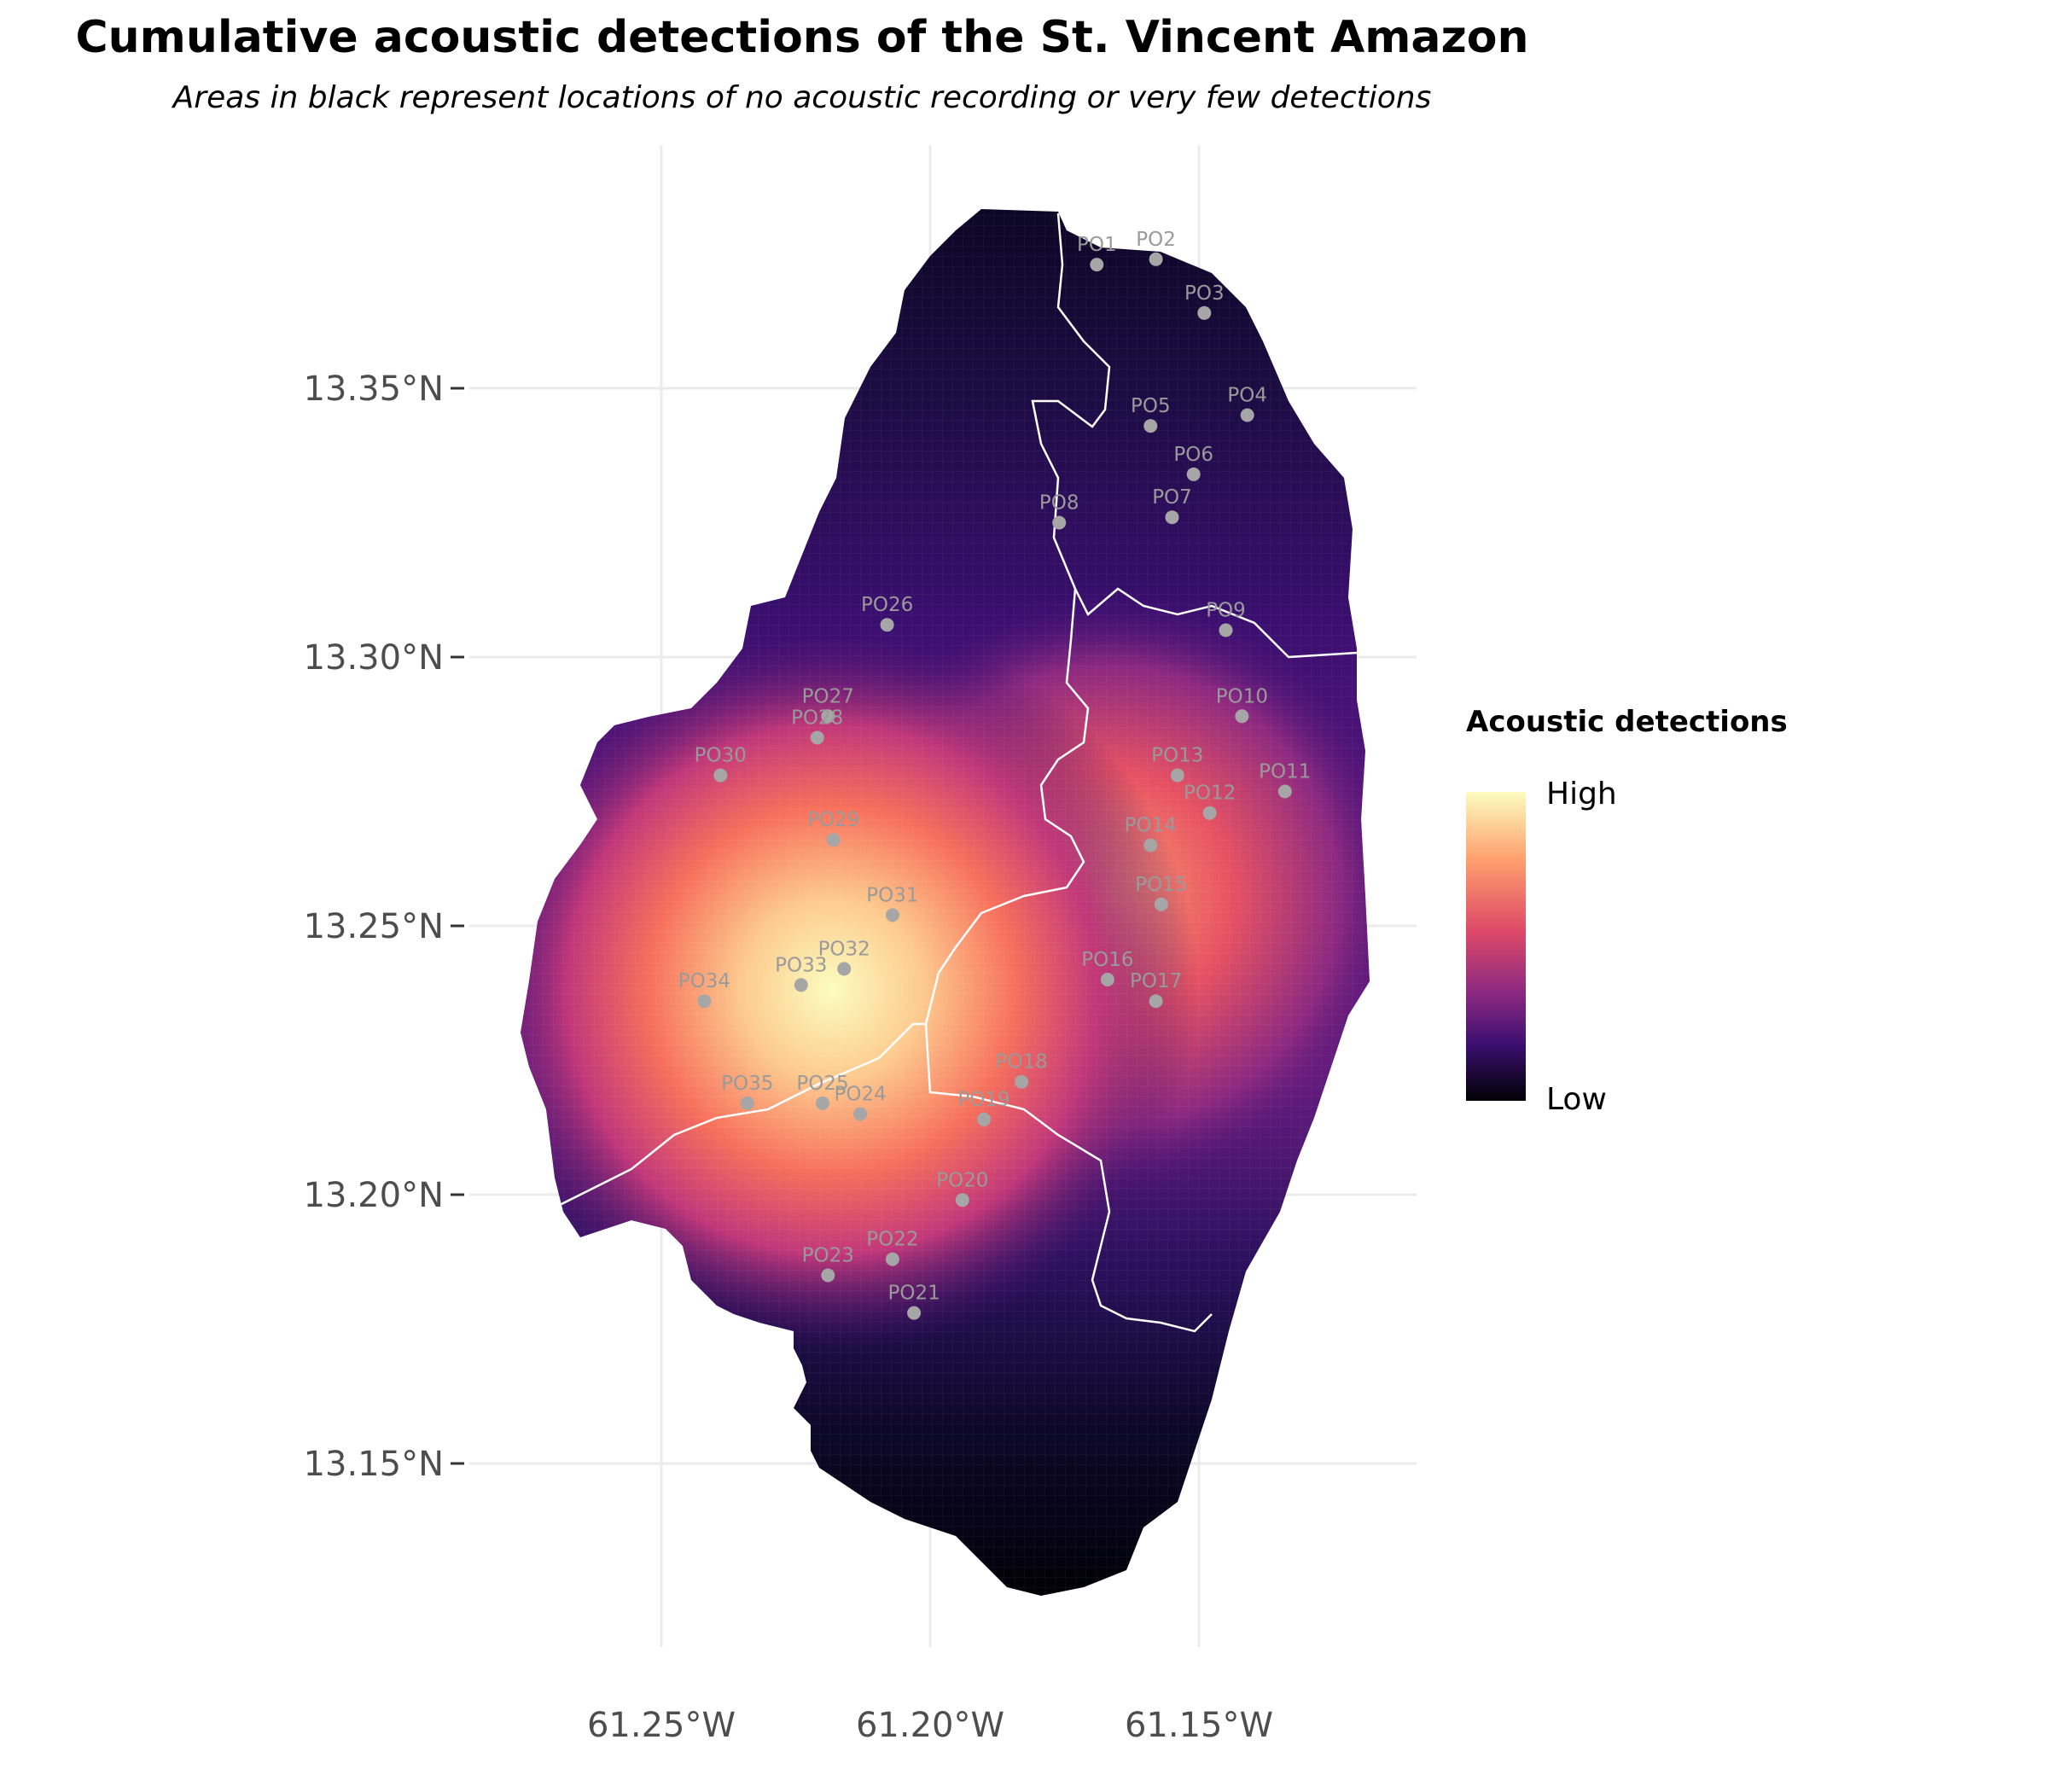 Image resolution: width=2048 pixels, height=1792 pixels. I want to click on site-label: PO12, so click(1210, 794).